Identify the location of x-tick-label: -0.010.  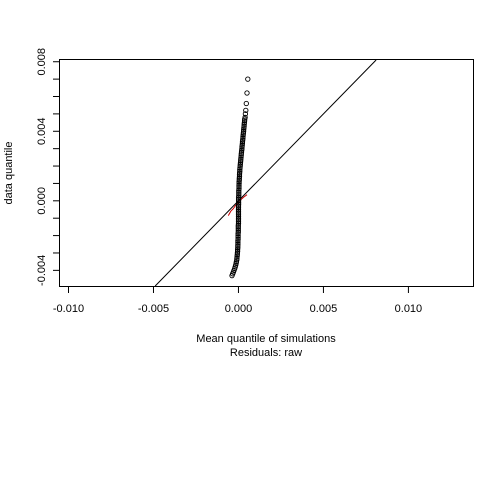
(68, 309).